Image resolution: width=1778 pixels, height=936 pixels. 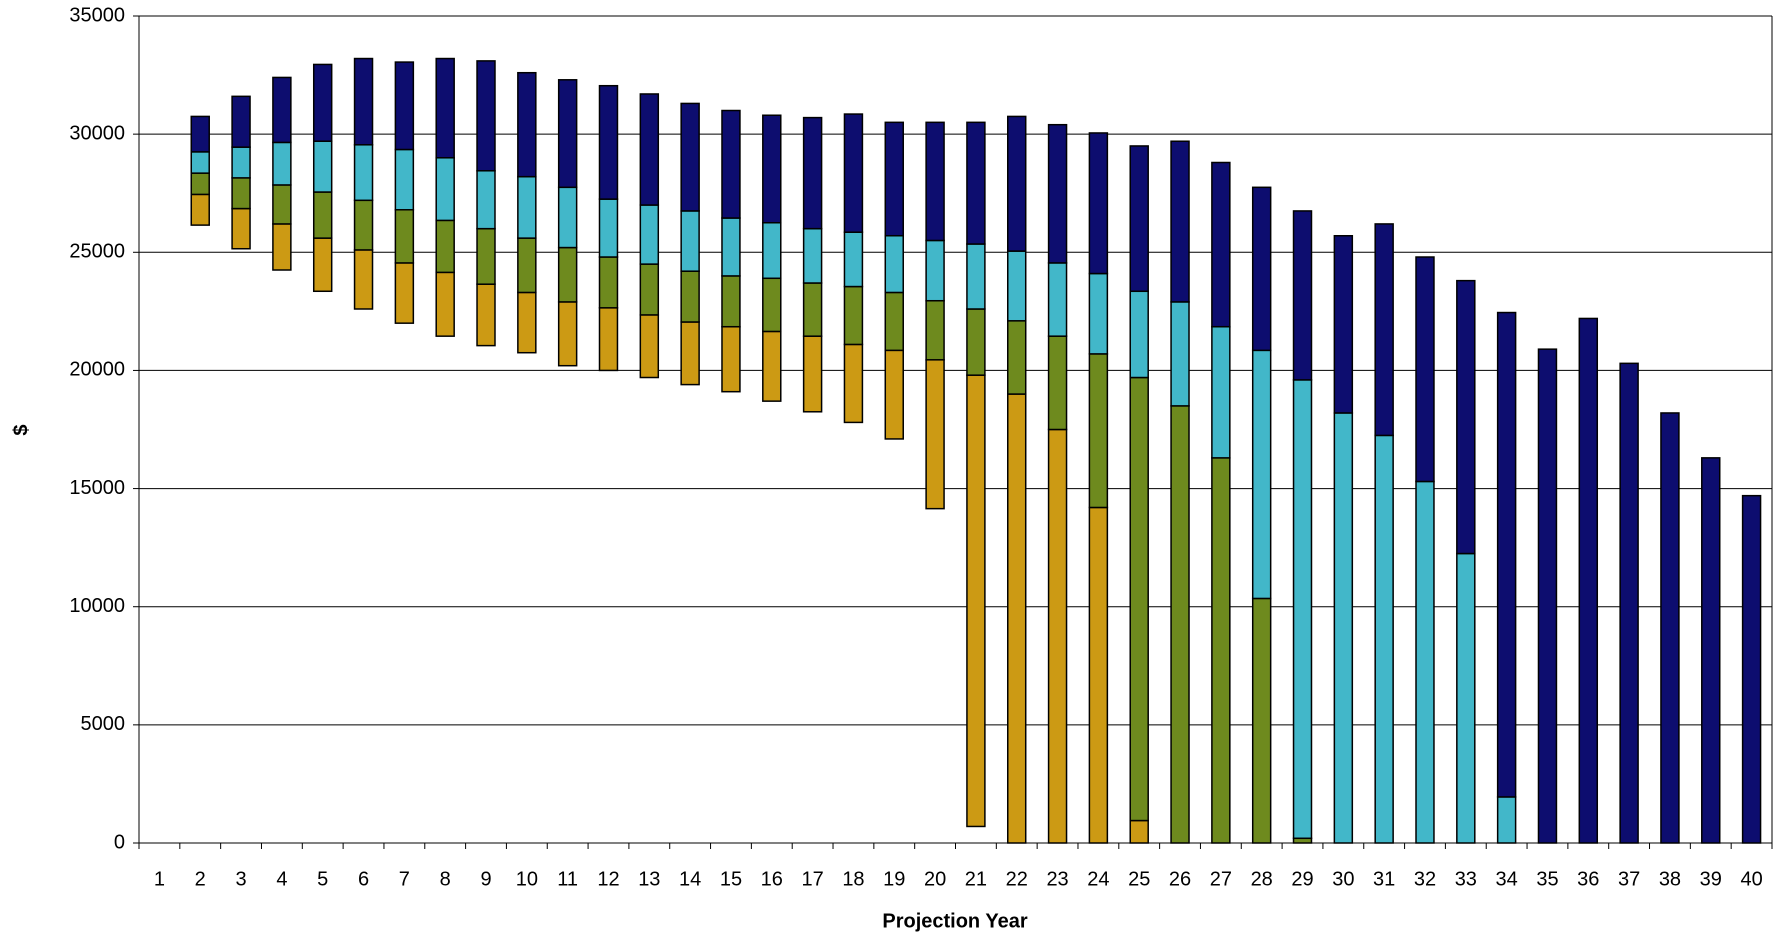 I want to click on x-tick-label: 37, so click(x=1629, y=879).